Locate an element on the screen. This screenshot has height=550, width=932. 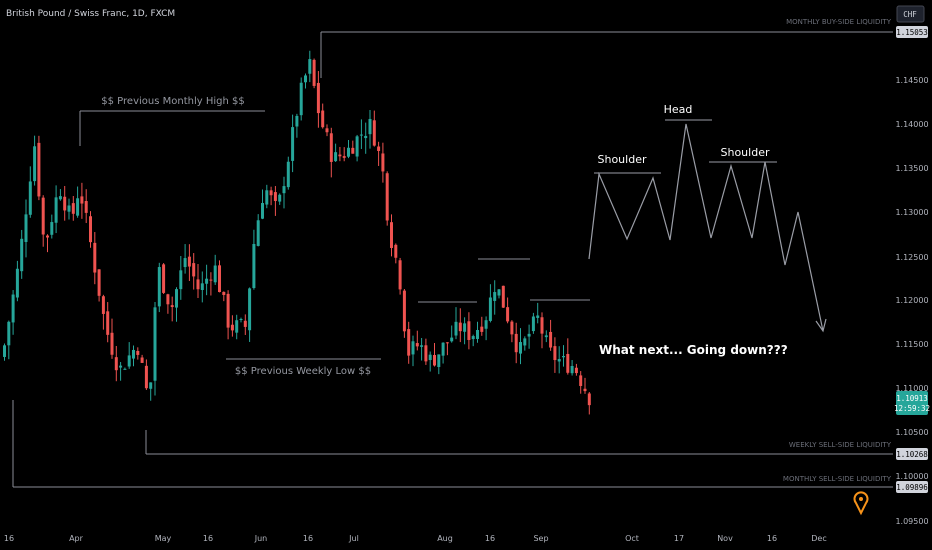
right-shoulder-label: Shoulder is located at coordinates (745, 152).